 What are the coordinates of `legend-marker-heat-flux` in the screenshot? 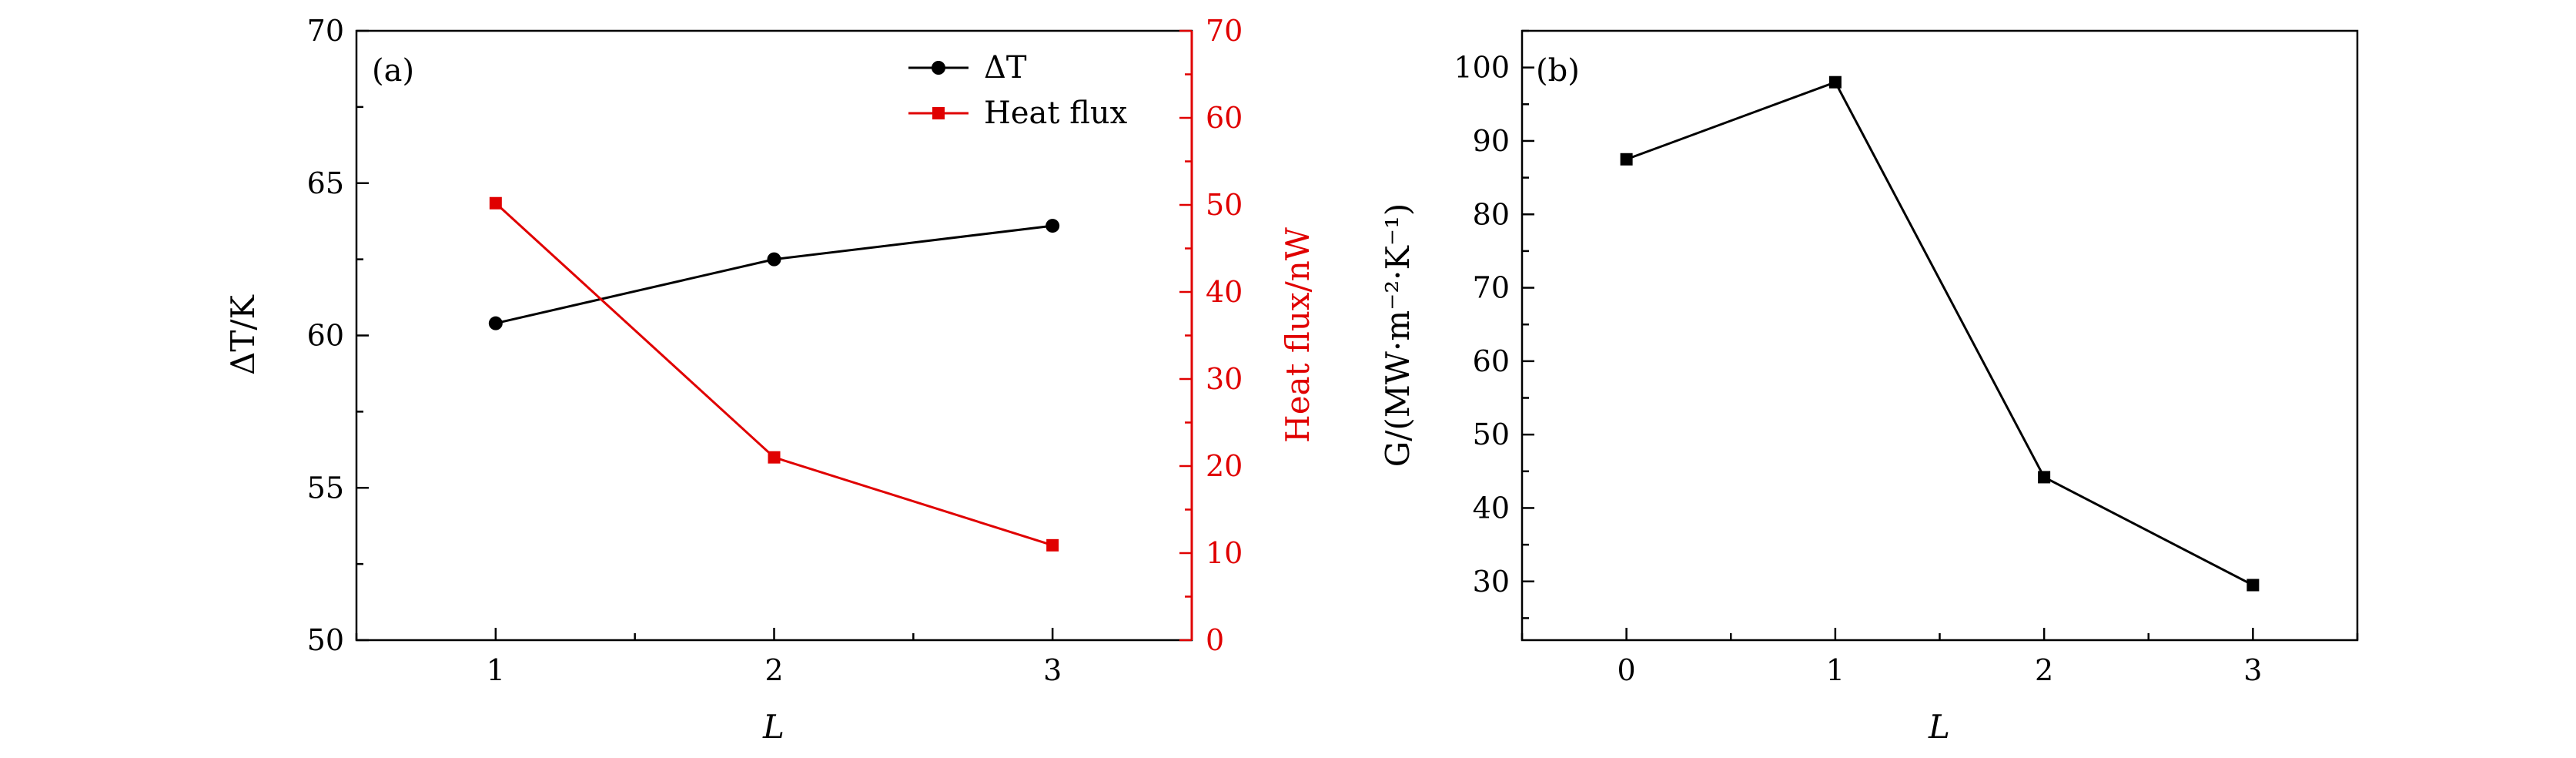 It's located at (939, 113).